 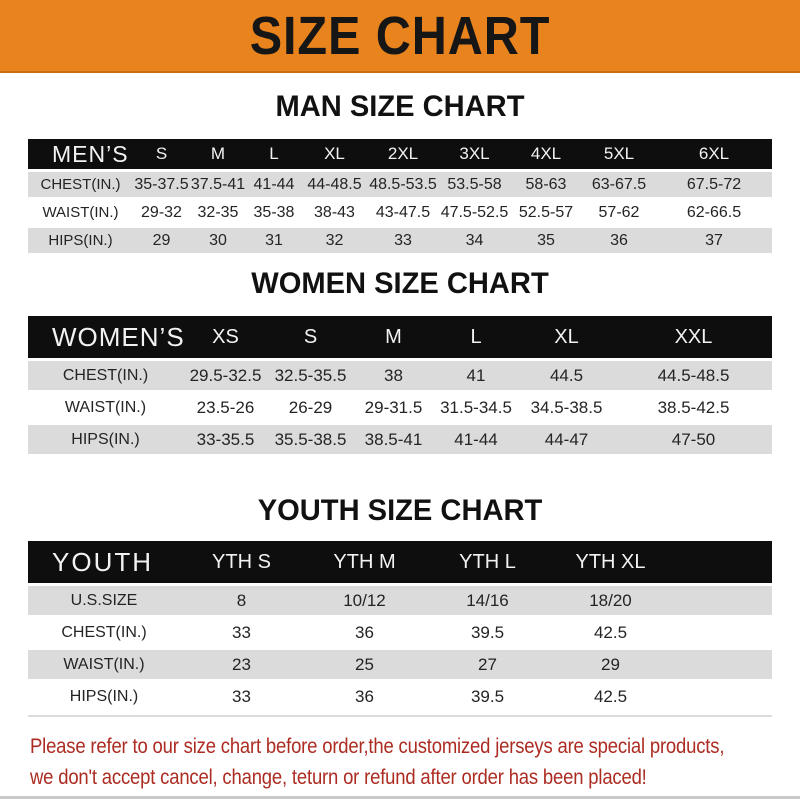 What do you see at coordinates (161, 184) in the screenshot?
I see `measure-value-cell: 35-37.5` at bounding box center [161, 184].